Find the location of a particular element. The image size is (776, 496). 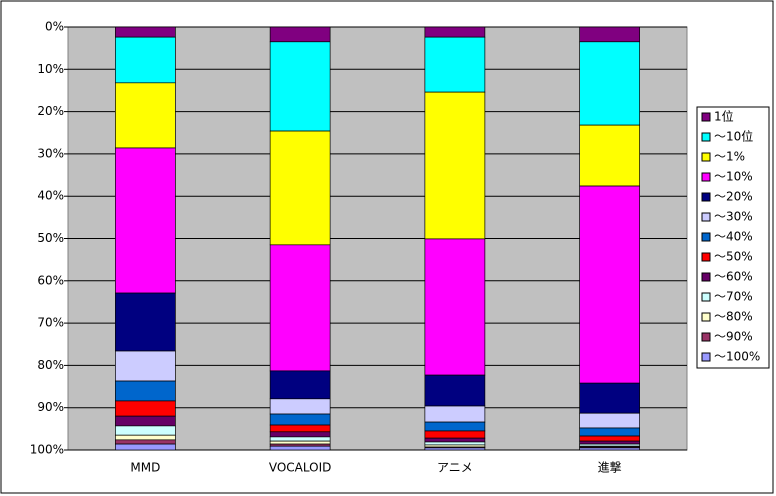

y-tick-label: 70% is located at coordinates (50, 323).